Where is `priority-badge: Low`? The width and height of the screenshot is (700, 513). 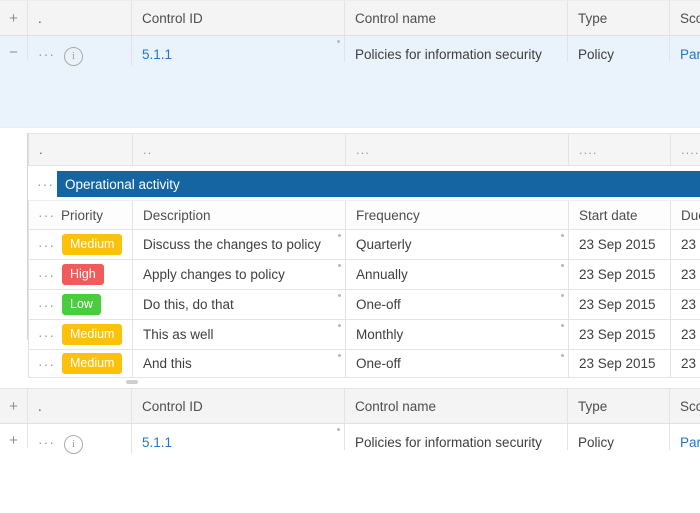 priority-badge: Low is located at coordinates (81, 304).